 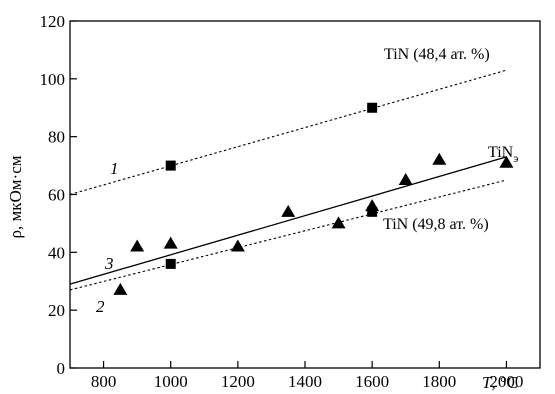 I want to click on label-series-3-sub: э, so click(x=515, y=158).